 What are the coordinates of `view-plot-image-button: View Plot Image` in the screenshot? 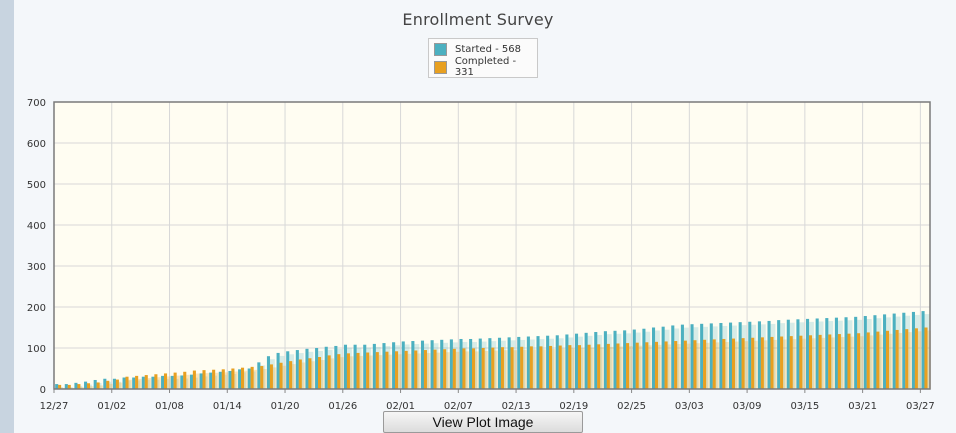 It's located at (483, 422).